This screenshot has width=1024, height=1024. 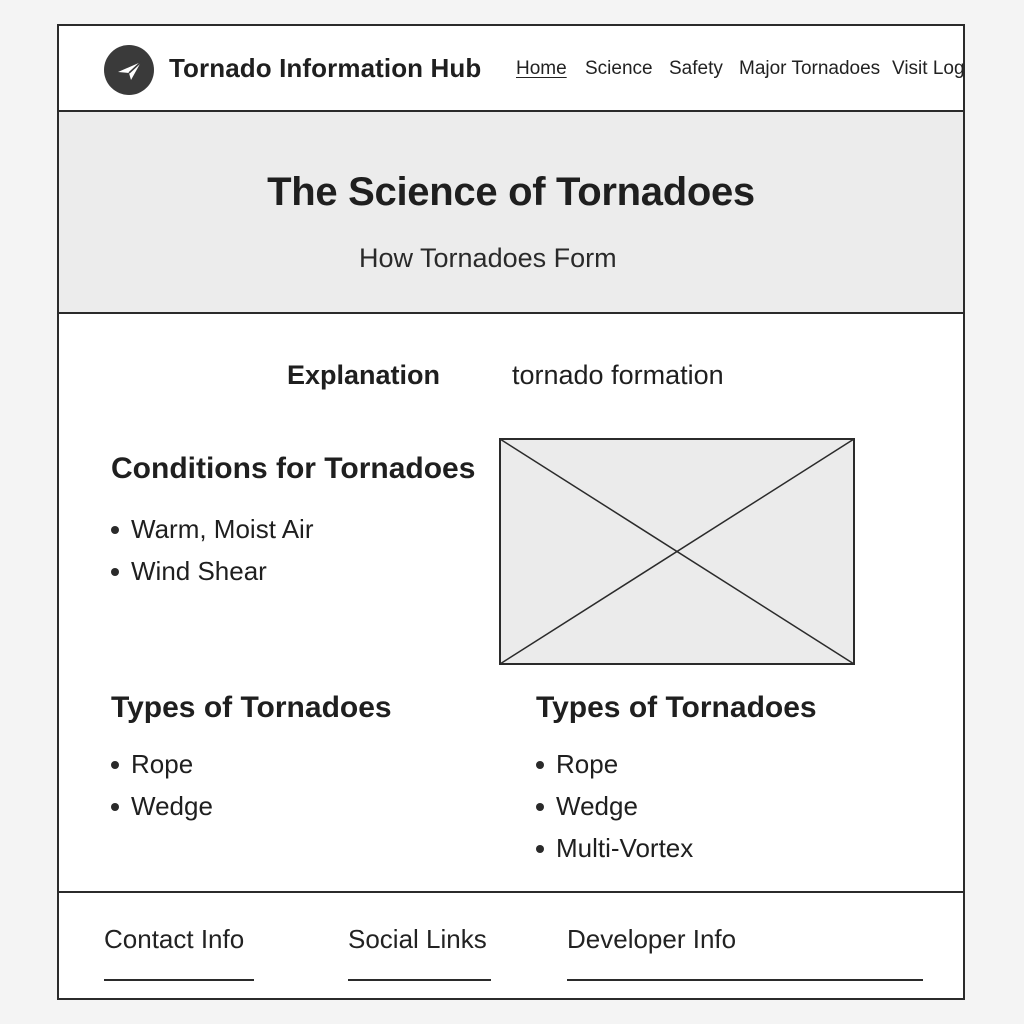 What do you see at coordinates (174, 939) in the screenshot?
I see `footer-contact-info: Contact Info` at bounding box center [174, 939].